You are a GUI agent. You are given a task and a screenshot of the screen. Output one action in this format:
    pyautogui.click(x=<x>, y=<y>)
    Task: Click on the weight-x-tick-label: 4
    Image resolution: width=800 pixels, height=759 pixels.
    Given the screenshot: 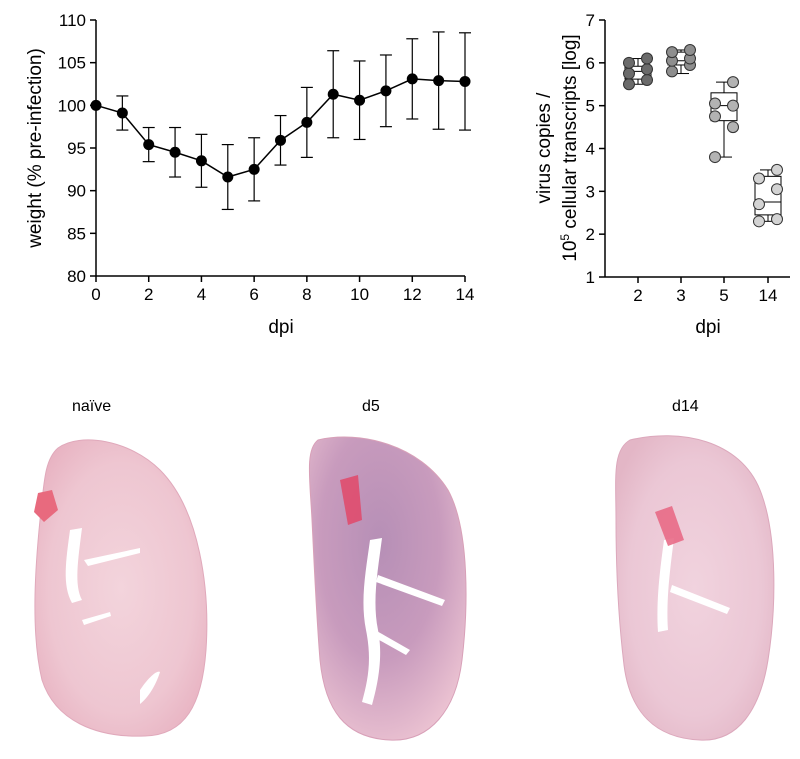 What is the action you would take?
    pyautogui.click(x=201, y=294)
    